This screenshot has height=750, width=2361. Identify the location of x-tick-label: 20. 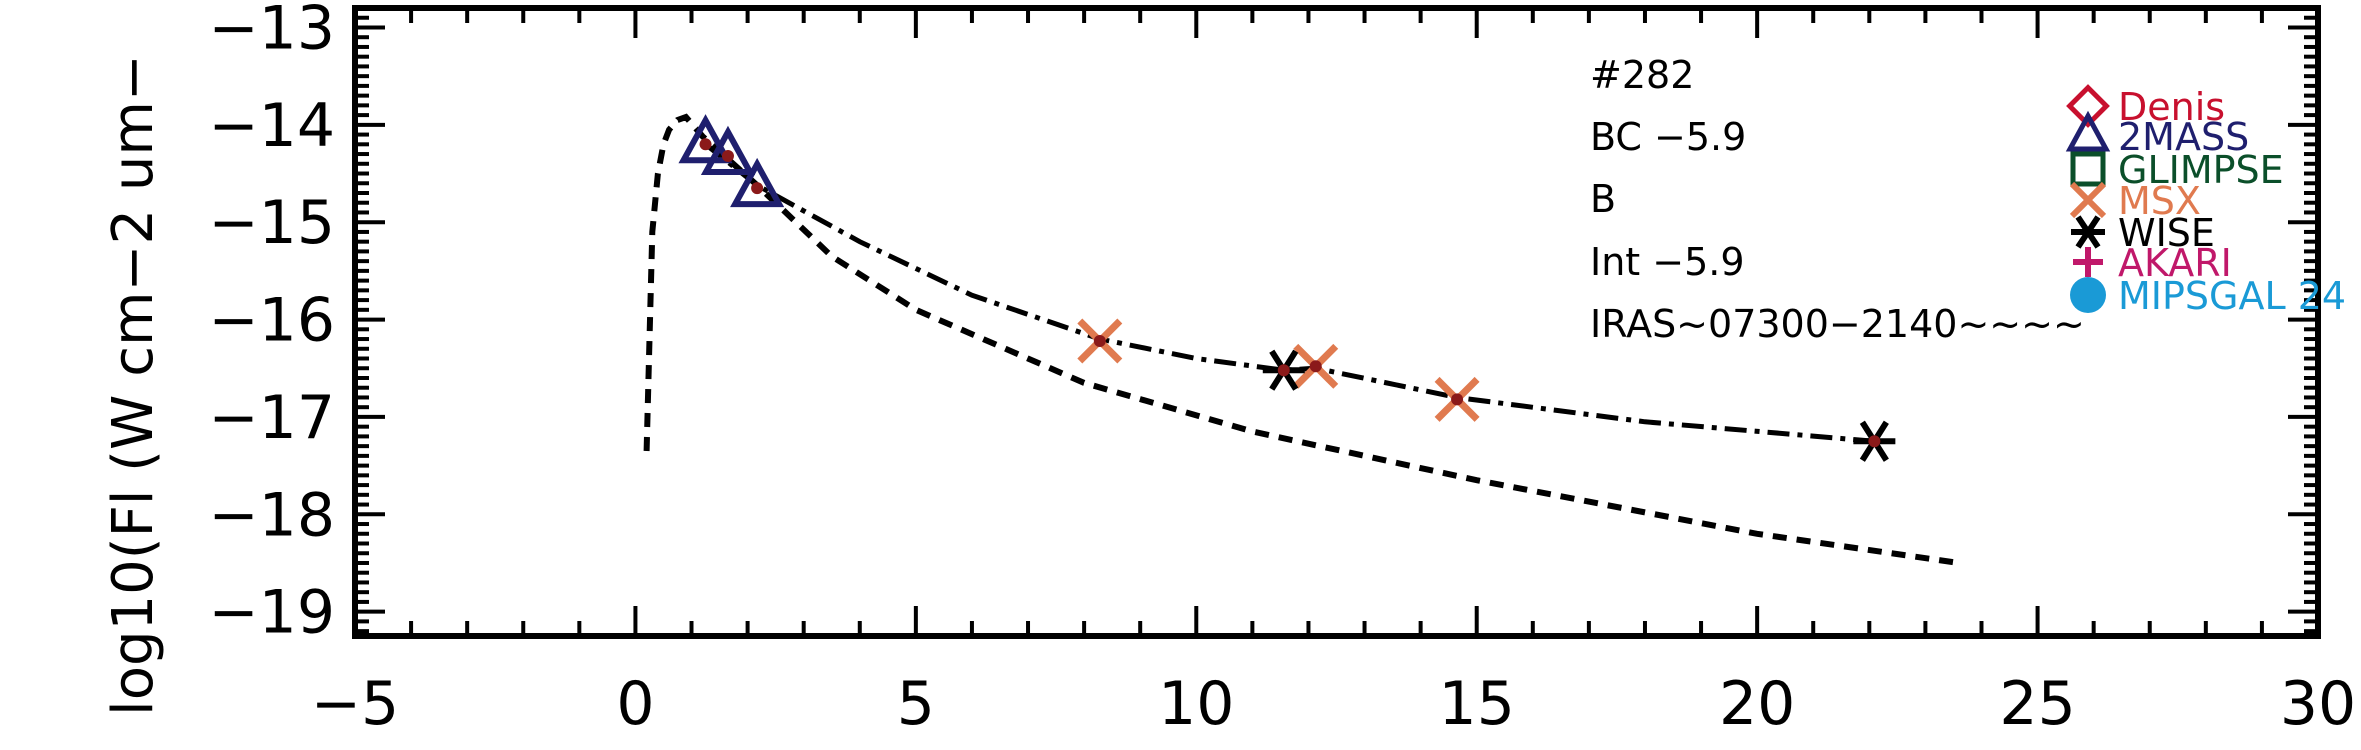
(1757, 704).